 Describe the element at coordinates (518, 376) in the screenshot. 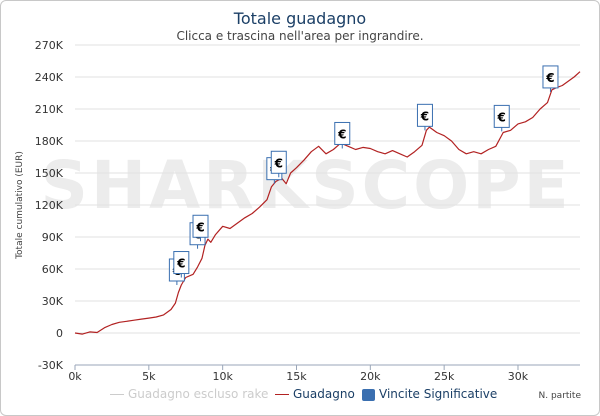

I see `x-tick-label: 30k` at that location.